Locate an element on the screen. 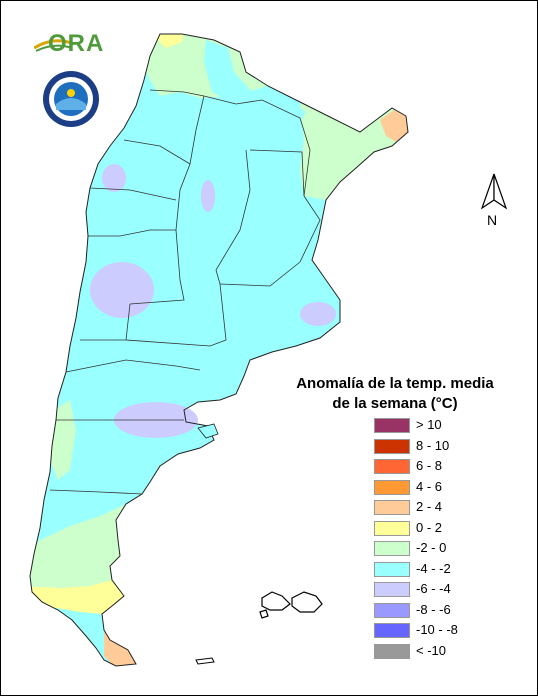 This screenshot has height=696, width=538. north-arrow-letter: N is located at coordinates (492, 220).